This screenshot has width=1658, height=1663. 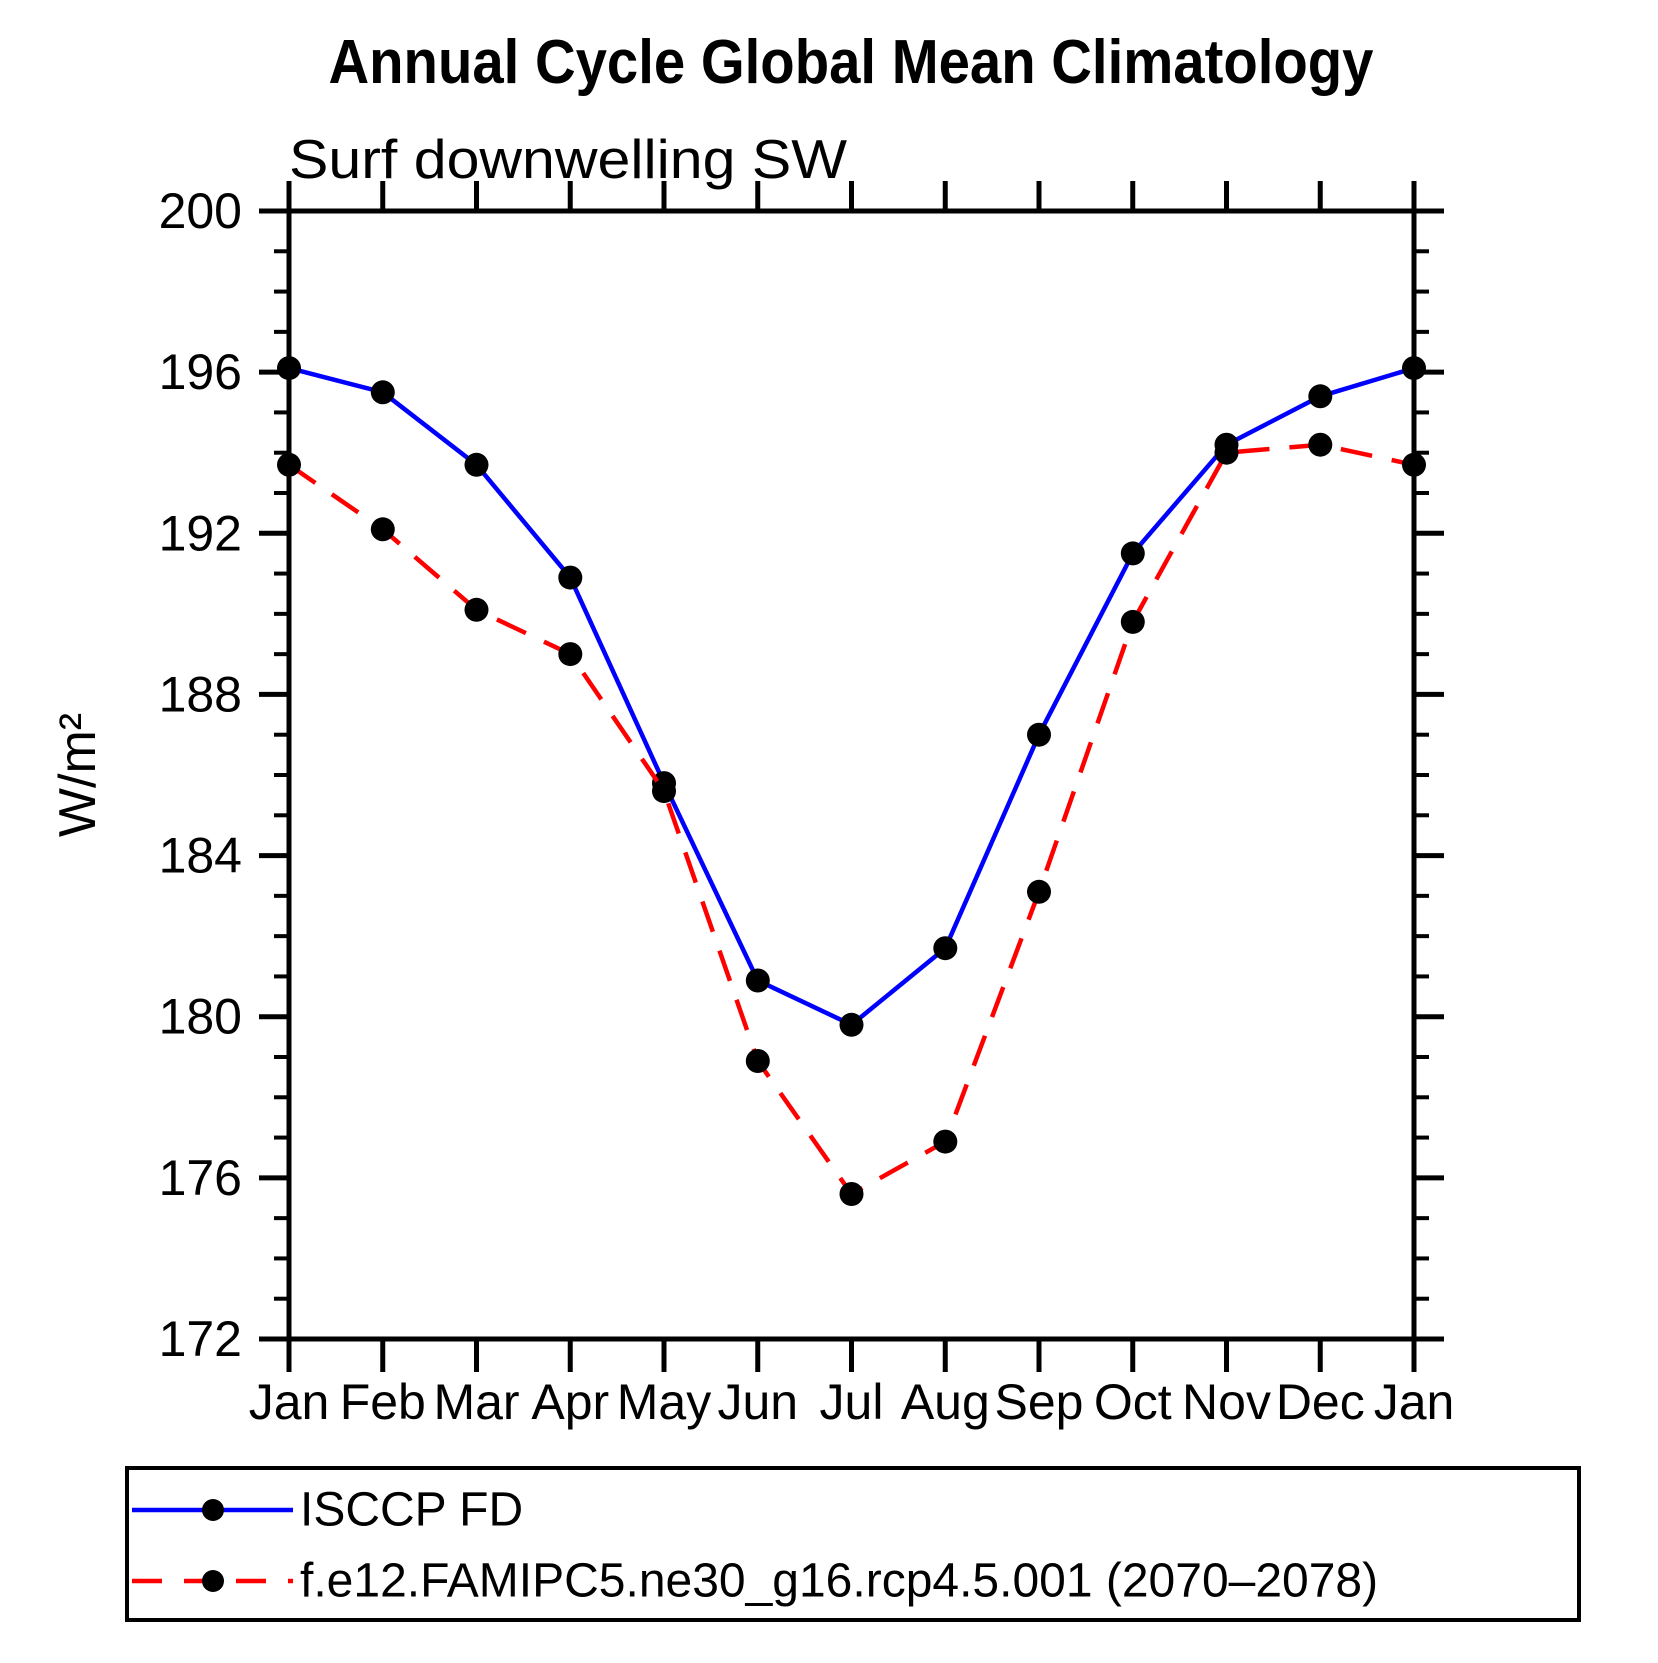 I want to click on chart-title: Annual Cycle Global Mean Climatology, so click(x=851, y=62).